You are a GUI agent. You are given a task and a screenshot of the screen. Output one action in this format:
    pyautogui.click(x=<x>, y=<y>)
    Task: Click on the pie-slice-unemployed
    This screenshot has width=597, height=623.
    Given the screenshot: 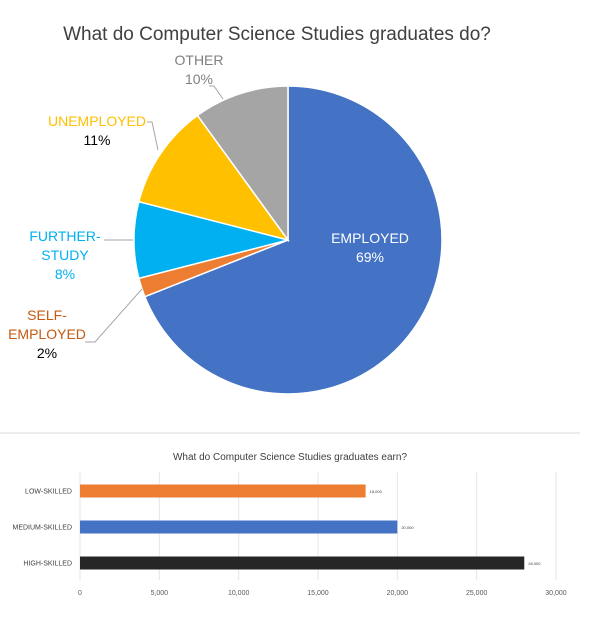 What is the action you would take?
    pyautogui.click(x=213, y=178)
    